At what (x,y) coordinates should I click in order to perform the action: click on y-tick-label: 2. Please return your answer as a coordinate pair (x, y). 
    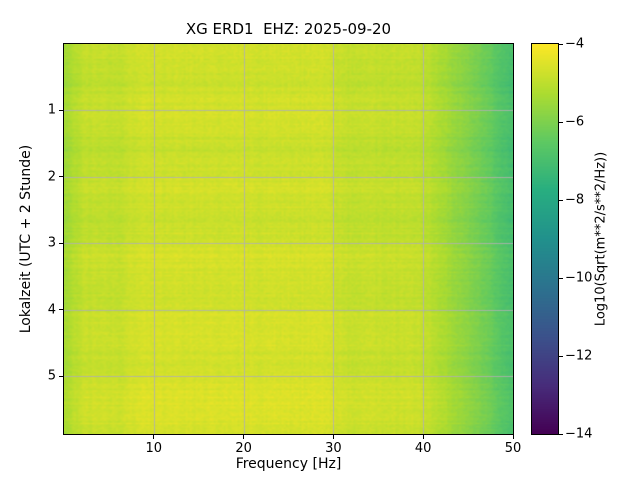
    Looking at the image, I should click on (51, 177).